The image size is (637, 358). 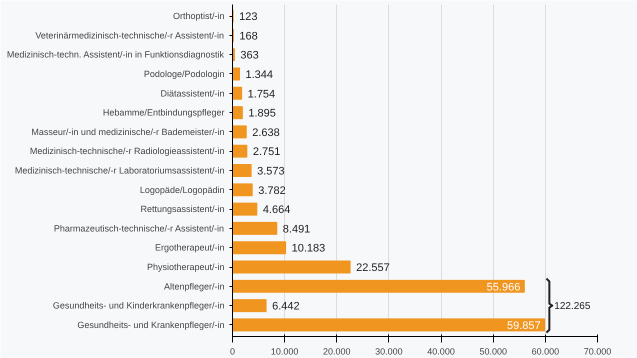 What do you see at coordinates (503, 287) in the screenshot?
I see `data-label: 55.966` at bounding box center [503, 287].